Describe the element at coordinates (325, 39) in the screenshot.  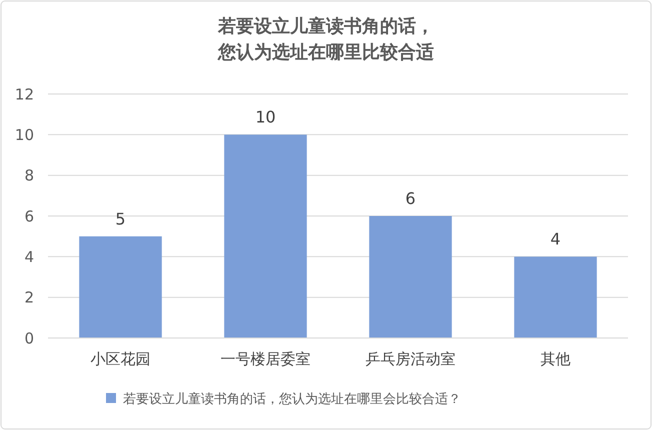
I see `chart-title: 若要设立儿童读书角的话，您认为选址在哪里比较合适` at that location.